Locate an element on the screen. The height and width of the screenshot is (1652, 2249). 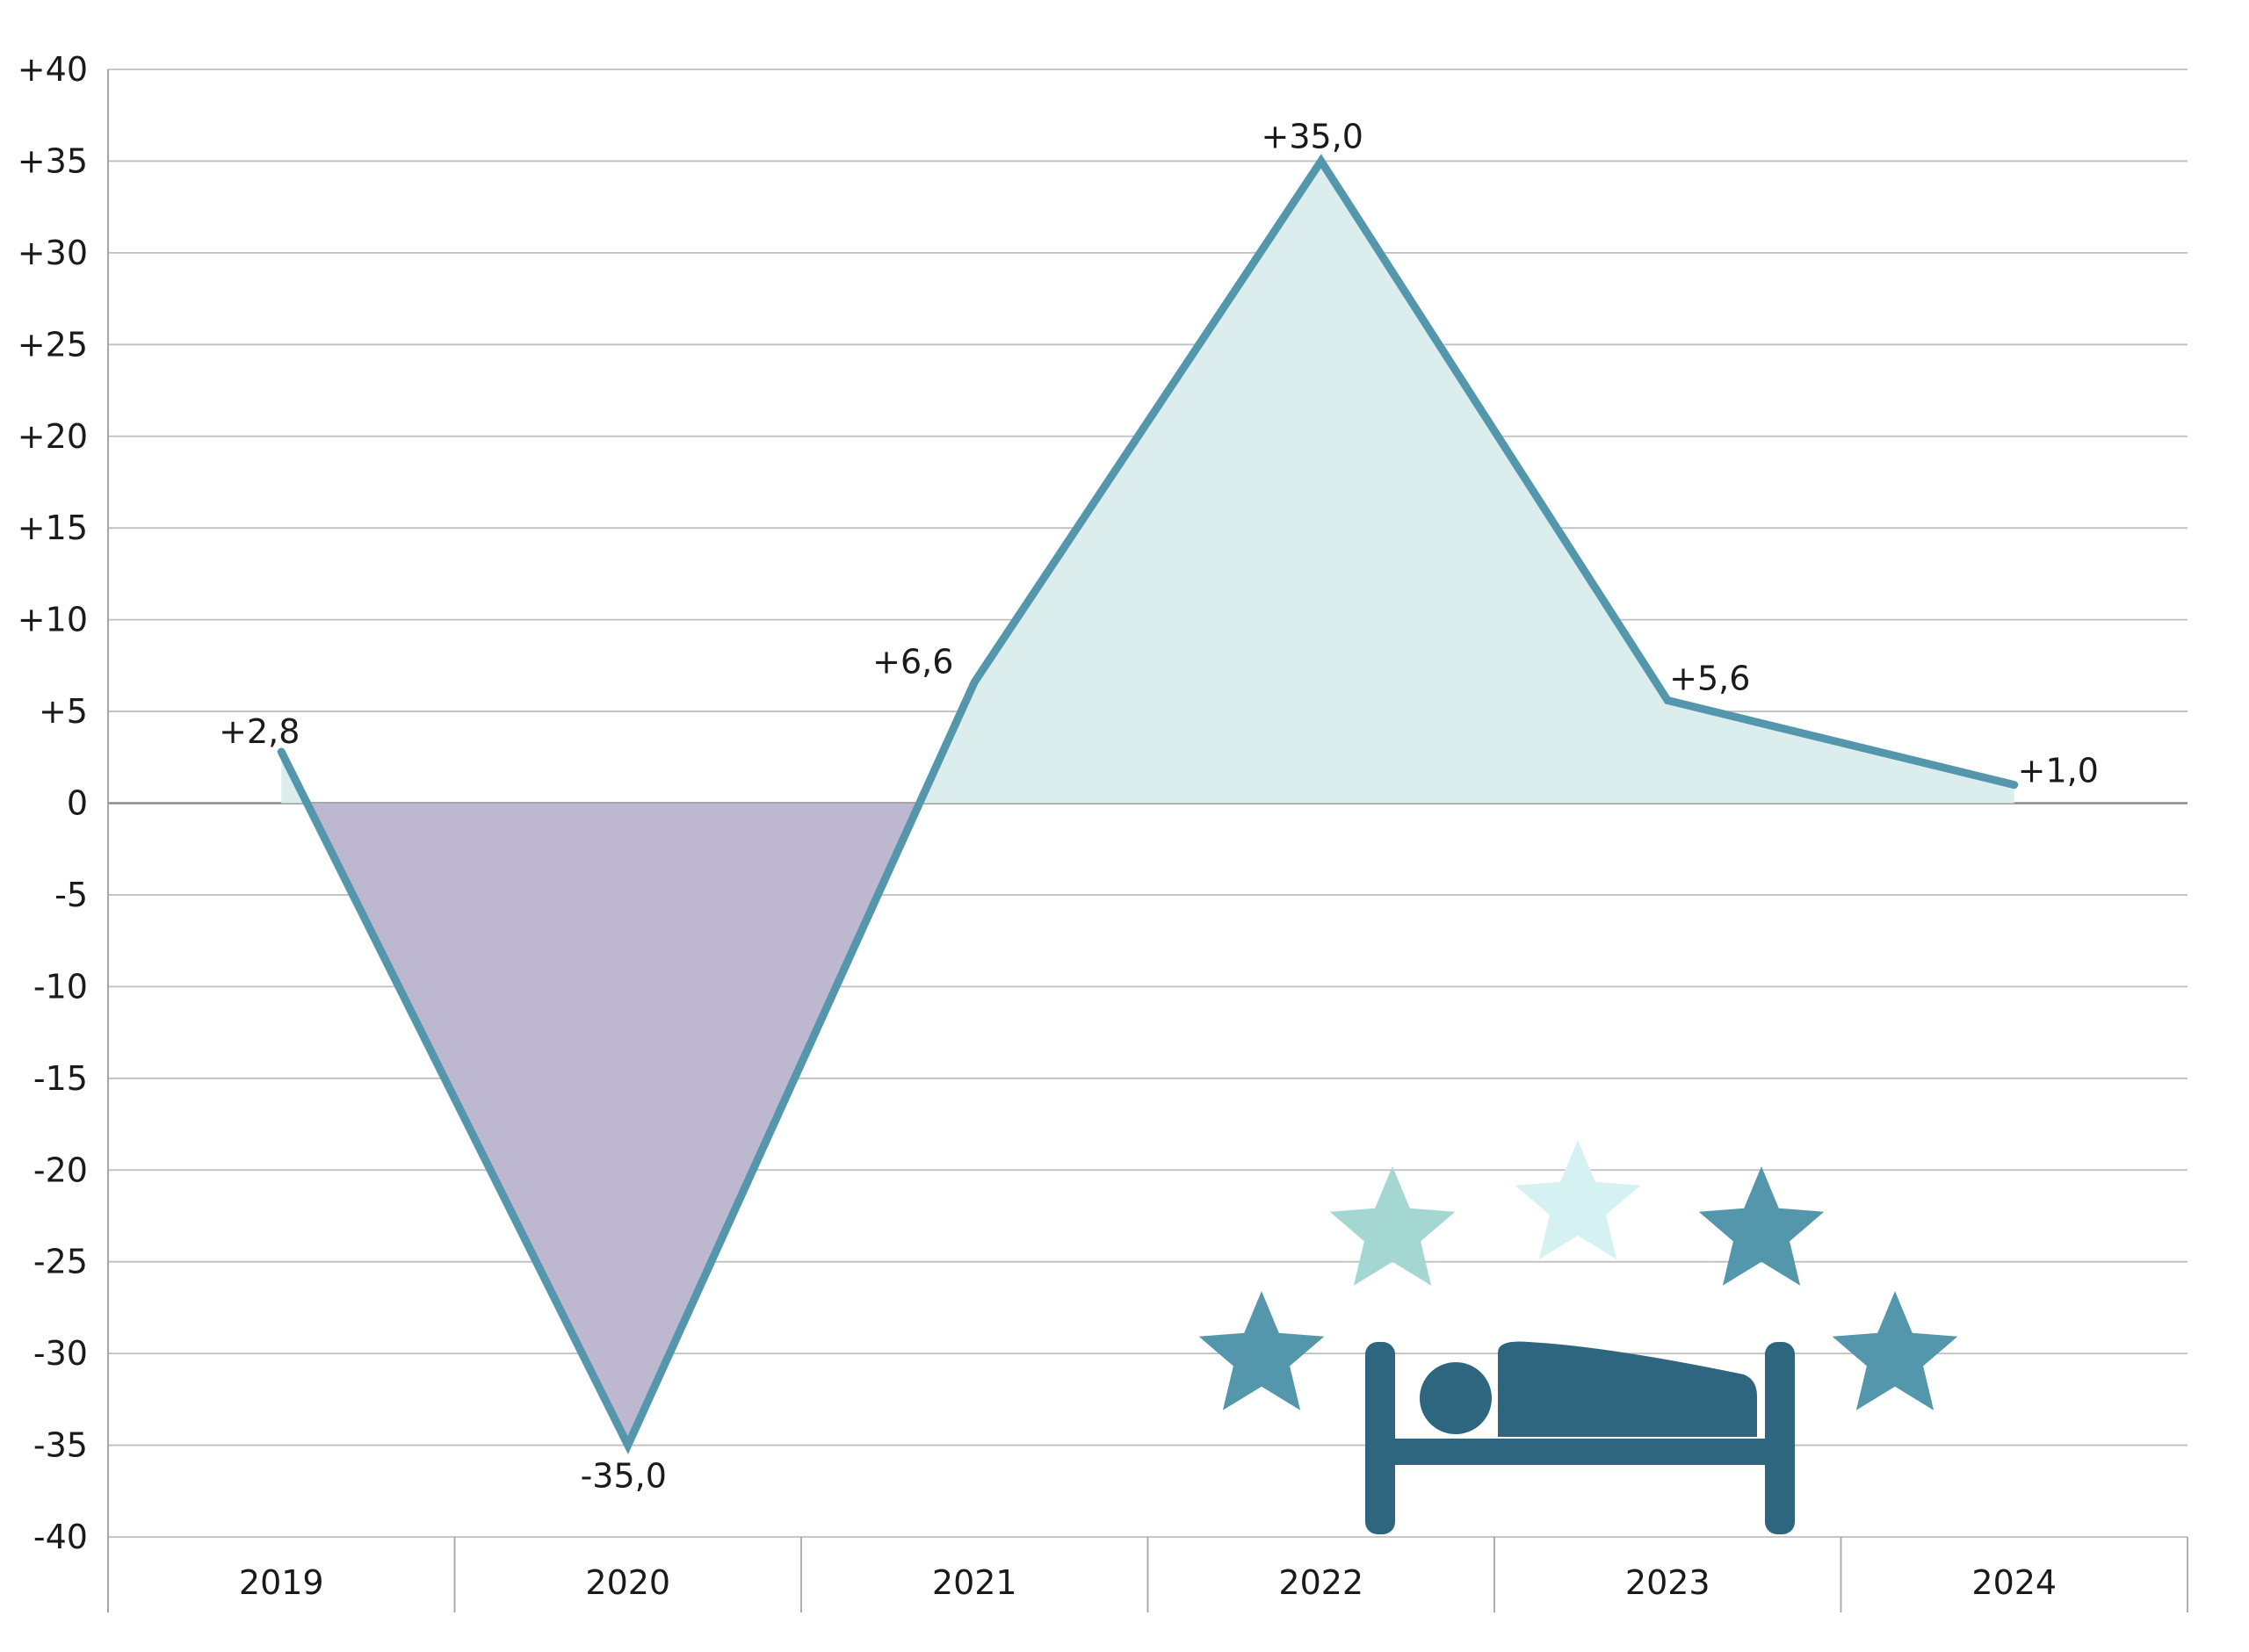
x-tick-label: 2022 is located at coordinates (1320, 1582).